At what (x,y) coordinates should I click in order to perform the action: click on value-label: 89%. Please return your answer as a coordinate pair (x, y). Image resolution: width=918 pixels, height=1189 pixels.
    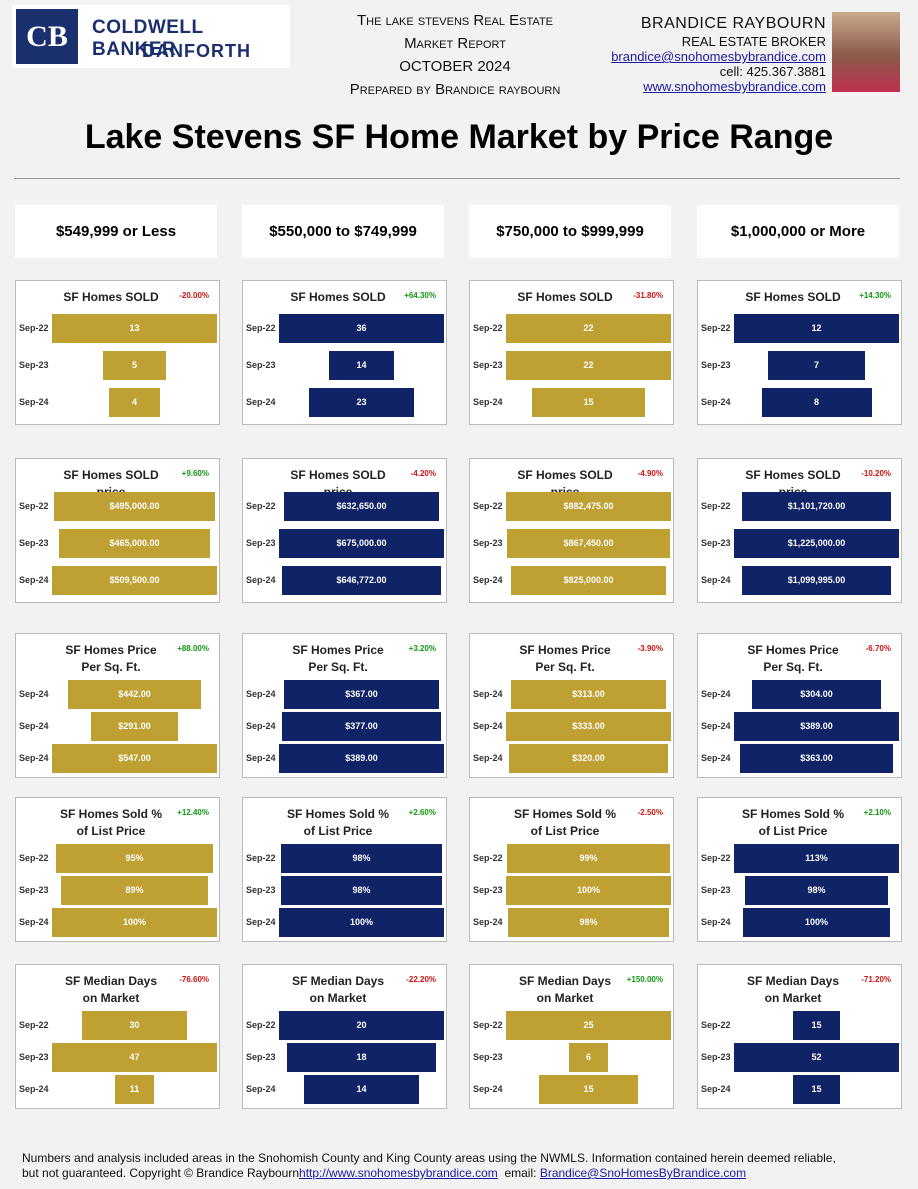
    Looking at the image, I should click on (134, 890).